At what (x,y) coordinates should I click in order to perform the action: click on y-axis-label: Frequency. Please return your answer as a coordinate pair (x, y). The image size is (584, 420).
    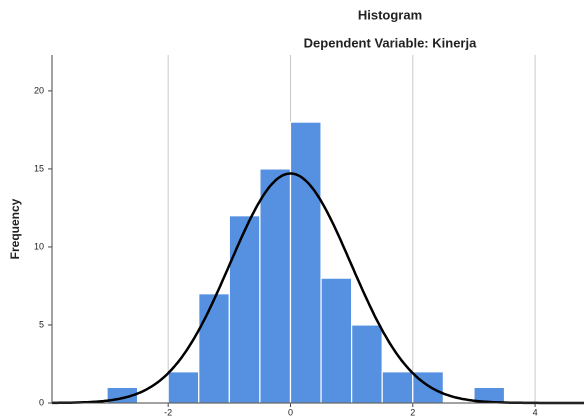
    Looking at the image, I should click on (15, 228).